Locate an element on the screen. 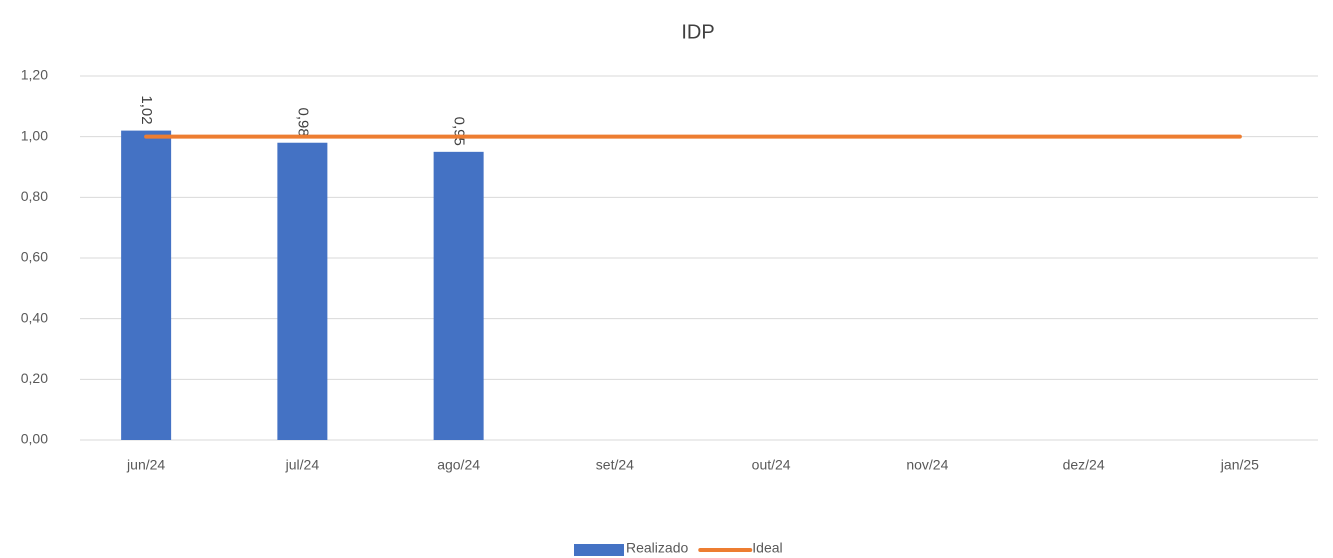 This screenshot has height=558, width=1333. legend-label: Ideal is located at coordinates (767, 548).